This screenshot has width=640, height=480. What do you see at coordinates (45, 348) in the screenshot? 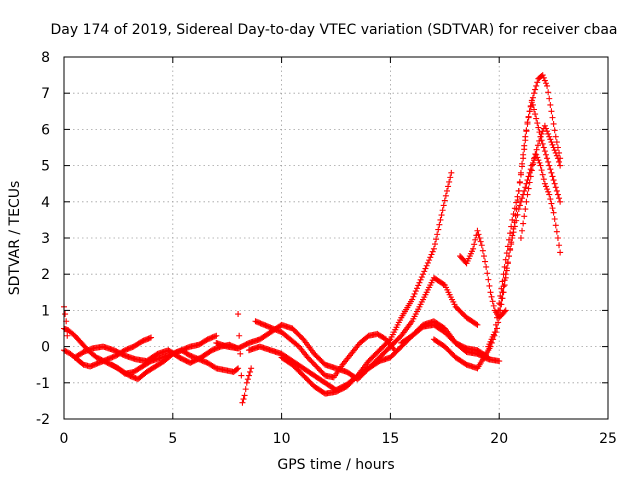
I see `y-tick-label: 0` at bounding box center [45, 348].